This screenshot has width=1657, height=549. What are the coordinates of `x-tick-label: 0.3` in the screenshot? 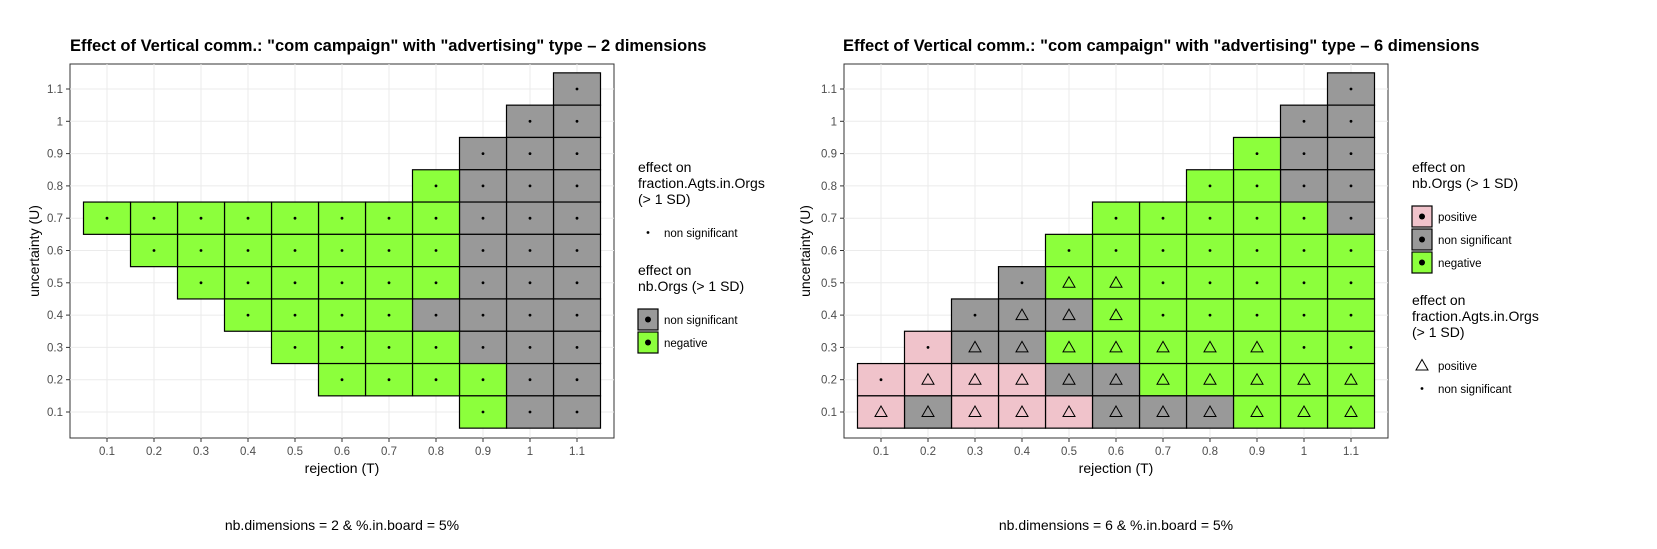 It's located at (975, 452).